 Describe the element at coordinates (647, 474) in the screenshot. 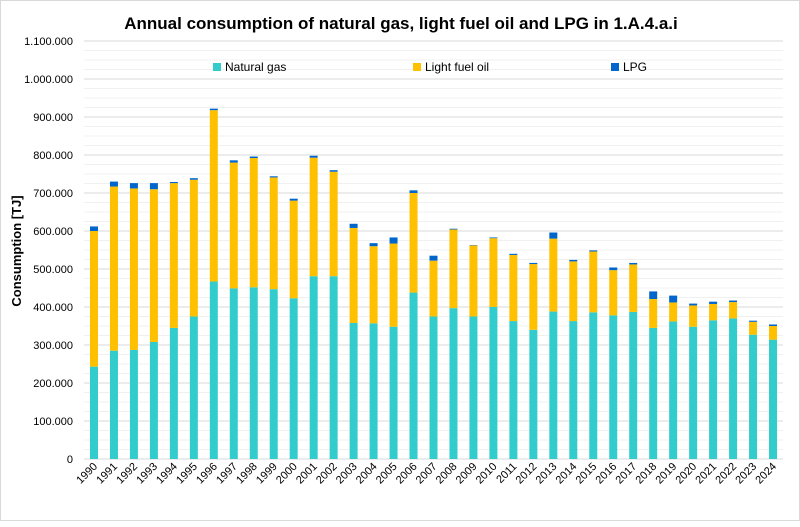

I see `x-tick-label: 2018` at that location.